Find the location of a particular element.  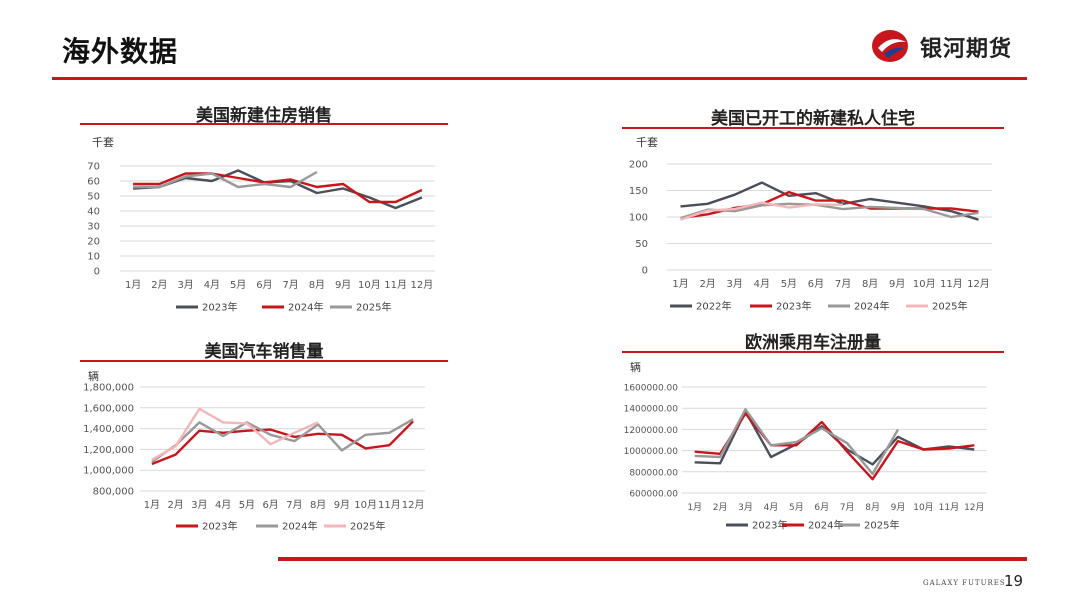

y-tick-label: 1000000.00 is located at coordinates (651, 452).